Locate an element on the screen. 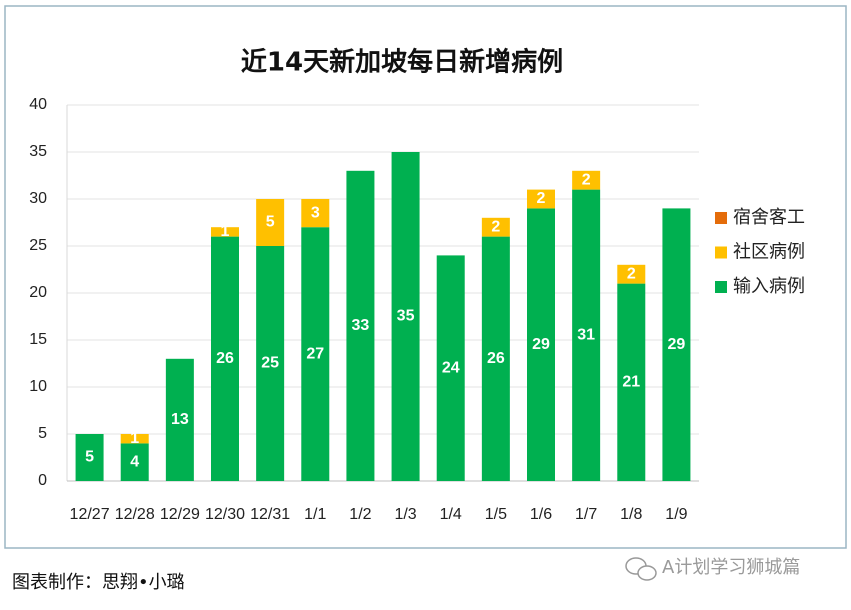 The width and height of the screenshot is (851, 610). value-label: 3 is located at coordinates (315, 212).